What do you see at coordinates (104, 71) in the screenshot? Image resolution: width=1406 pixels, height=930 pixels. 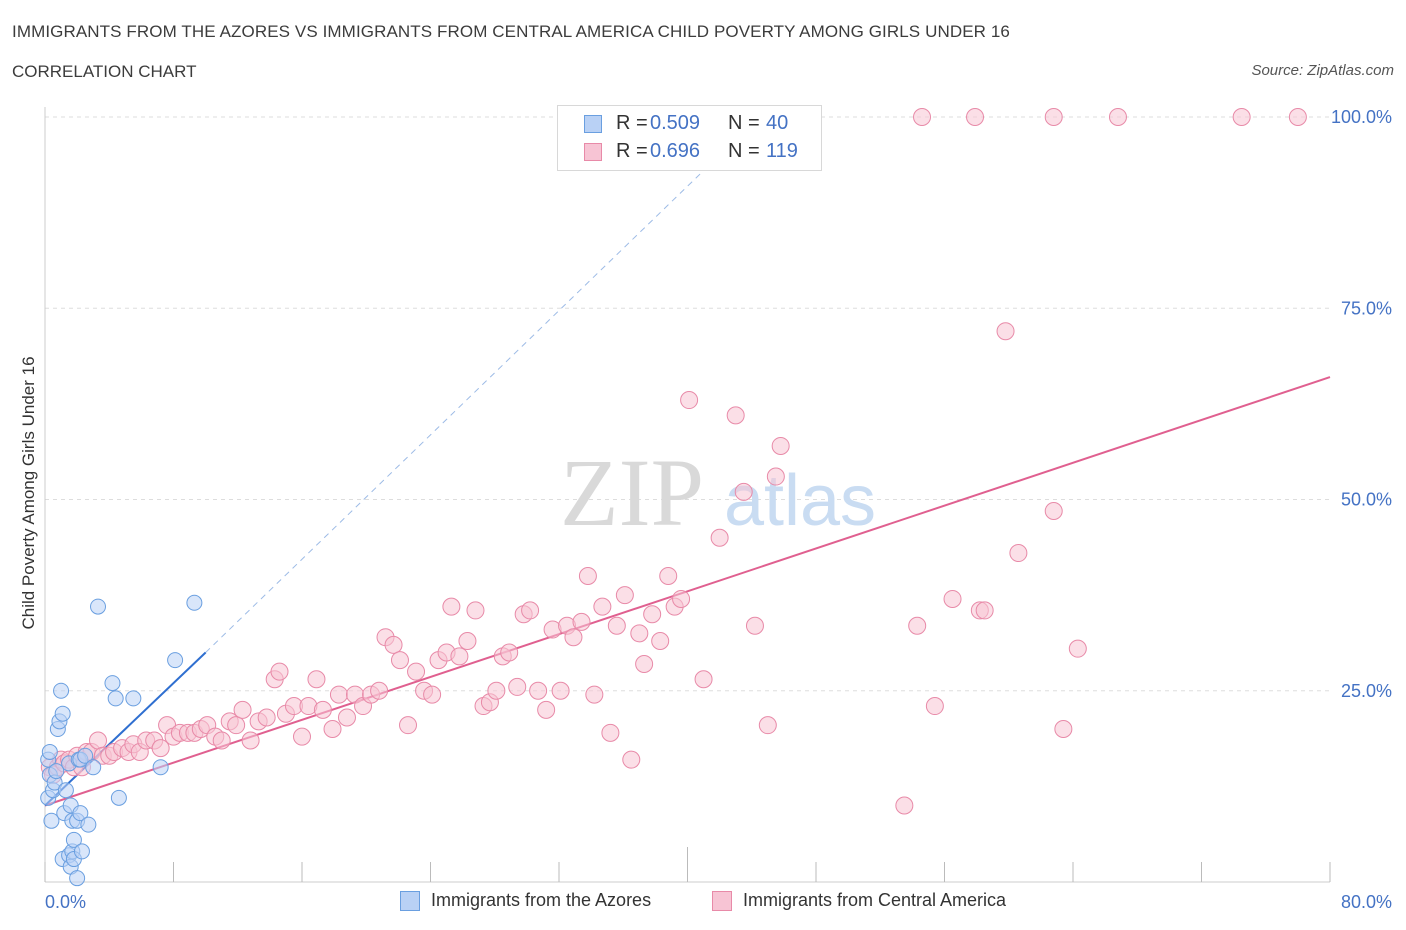 I see `chart-subtitle: CORRELATION CHART` at bounding box center [104, 71].